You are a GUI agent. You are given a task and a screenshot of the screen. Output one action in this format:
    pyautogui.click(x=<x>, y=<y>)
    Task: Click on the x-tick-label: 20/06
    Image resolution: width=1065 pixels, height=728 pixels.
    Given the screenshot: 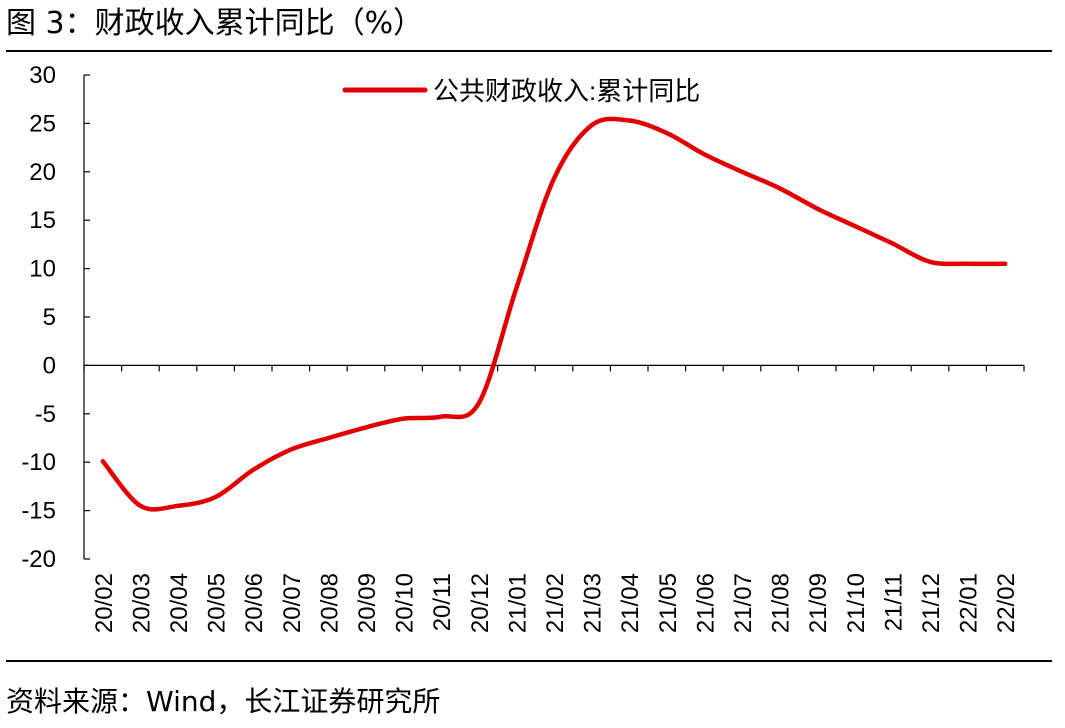 What is the action you would take?
    pyautogui.click(x=254, y=603)
    